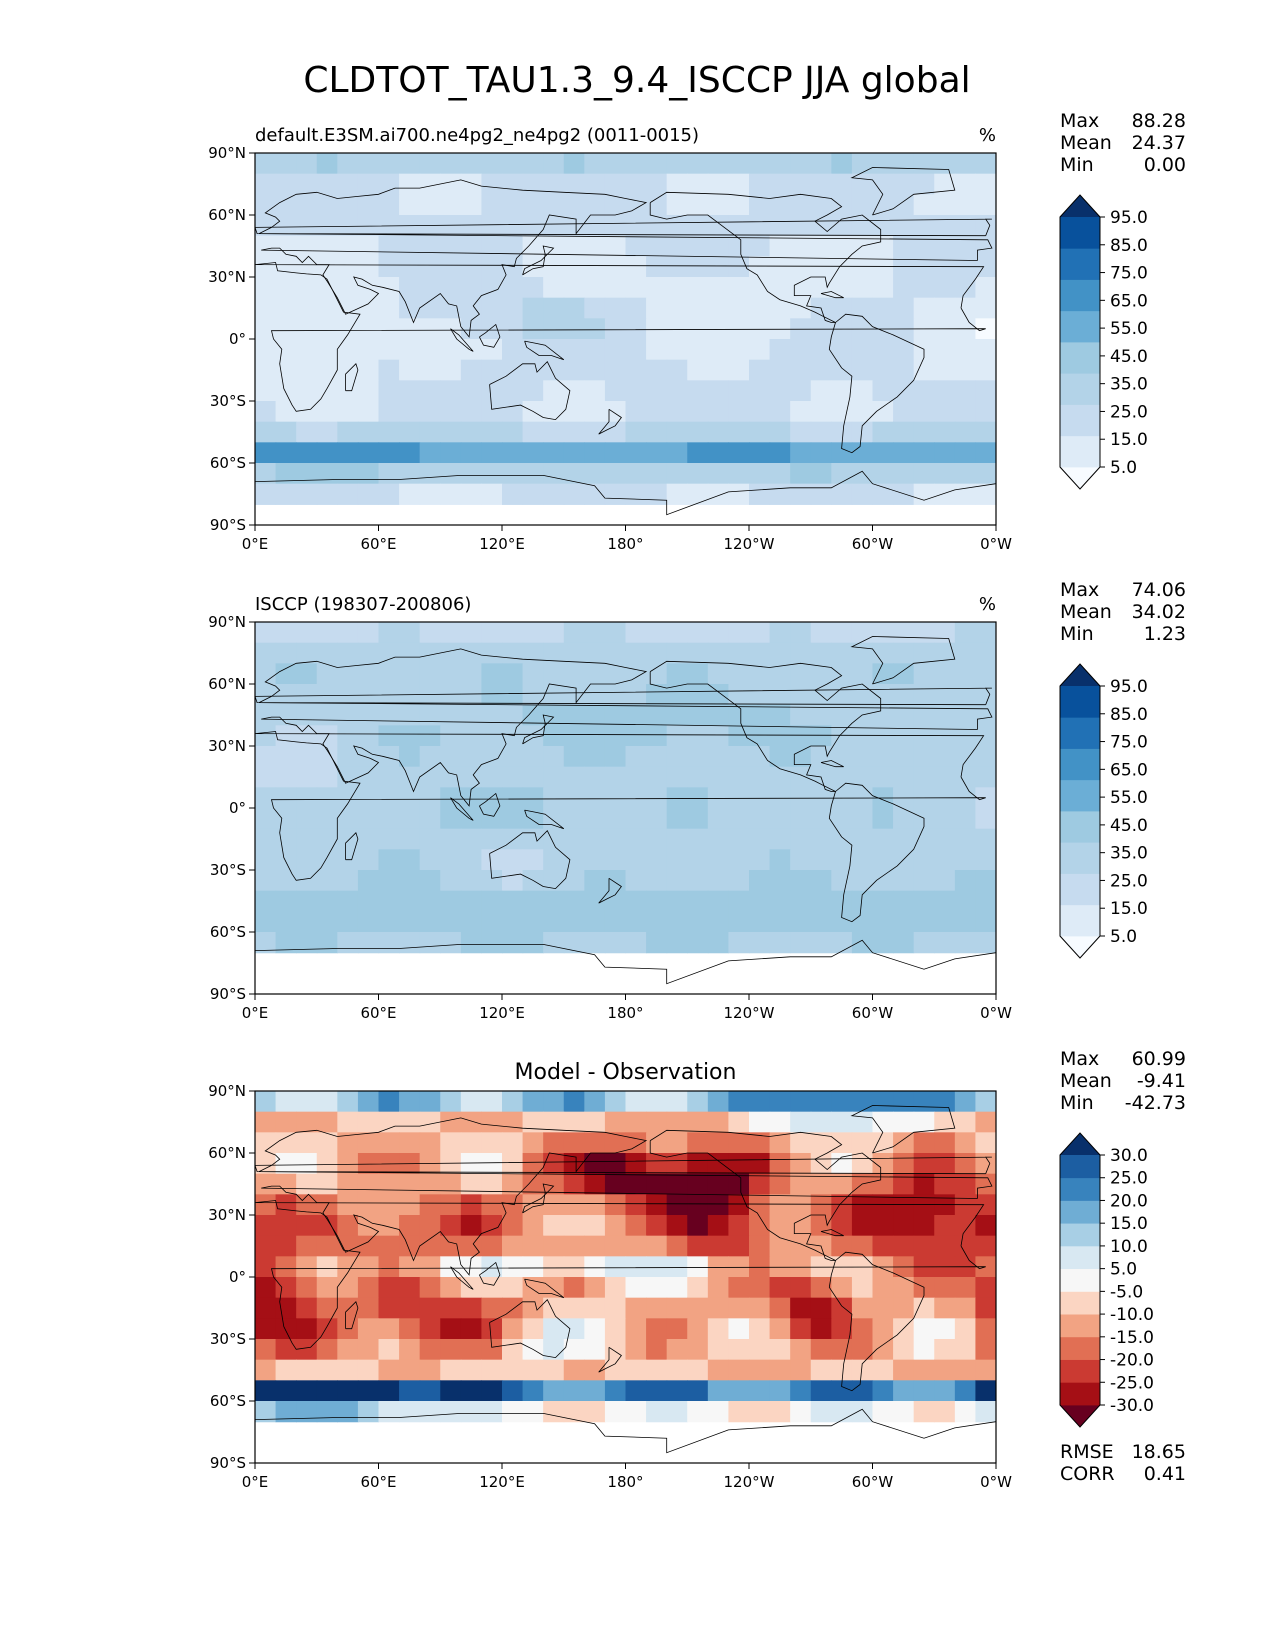 The image size is (1275, 1650). Describe the element at coordinates (1155, 1103) in the screenshot. I see `stat-value: -42.73` at that location.